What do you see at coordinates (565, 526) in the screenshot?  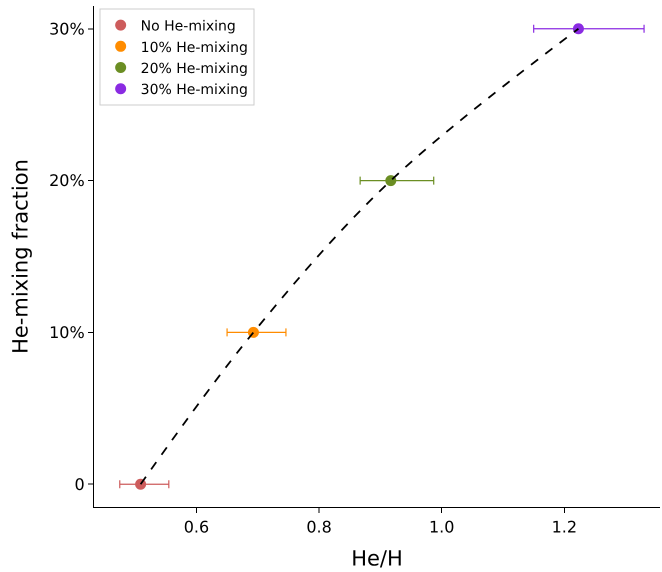 I see `x-tick-label: 1.2` at bounding box center [565, 526].